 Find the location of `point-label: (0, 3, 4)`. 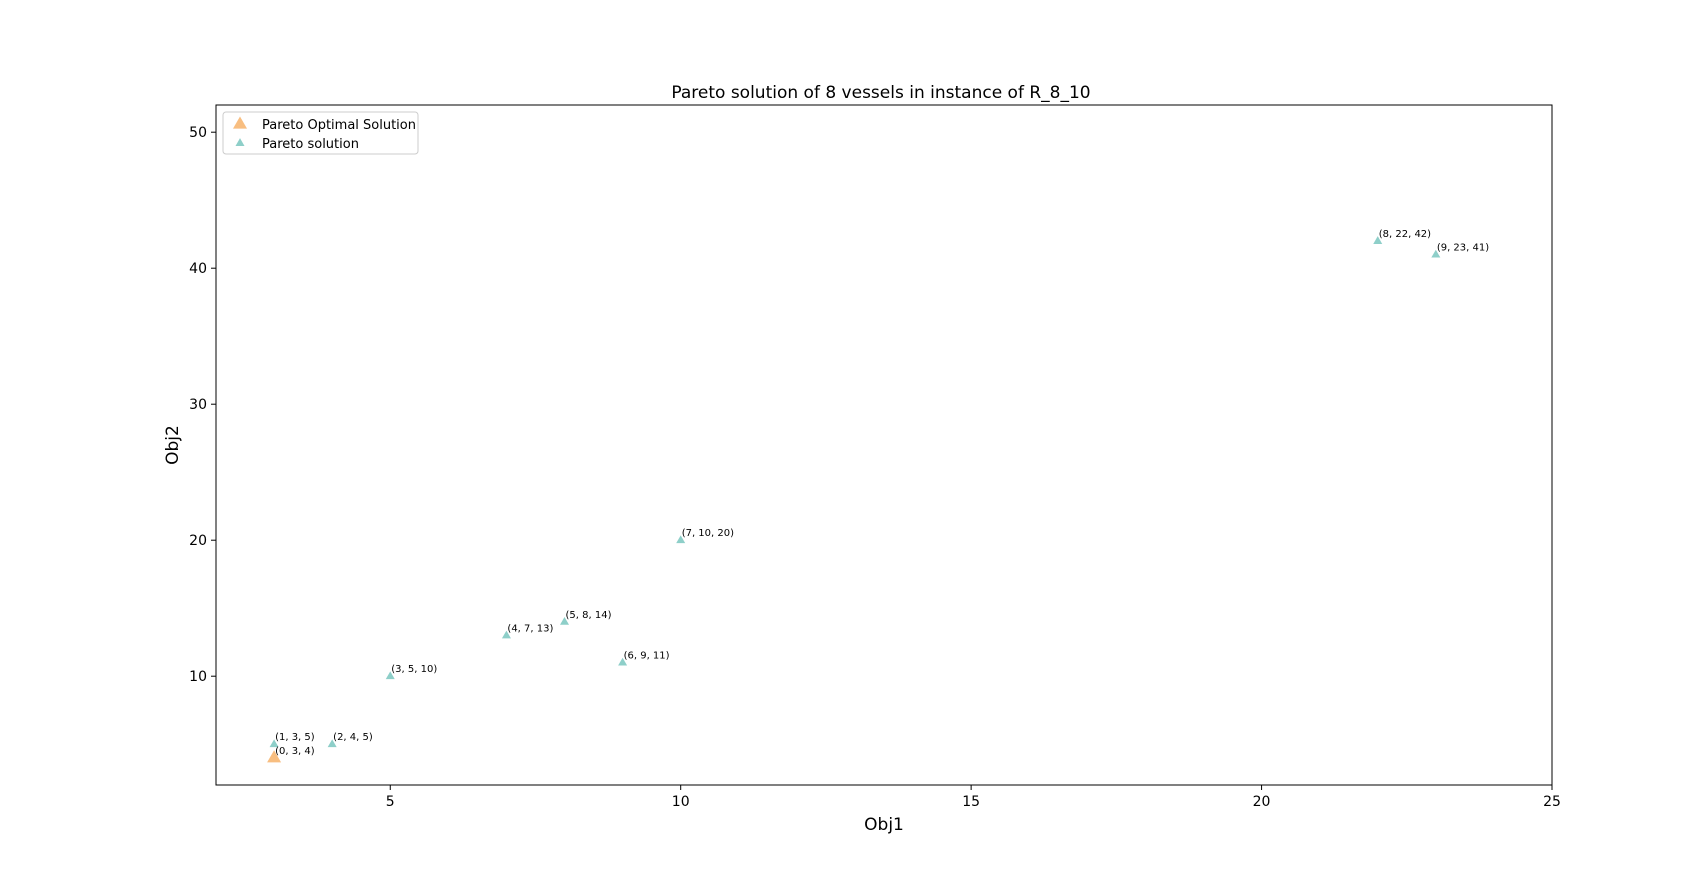

point-label: (0, 3, 4) is located at coordinates (295, 751).